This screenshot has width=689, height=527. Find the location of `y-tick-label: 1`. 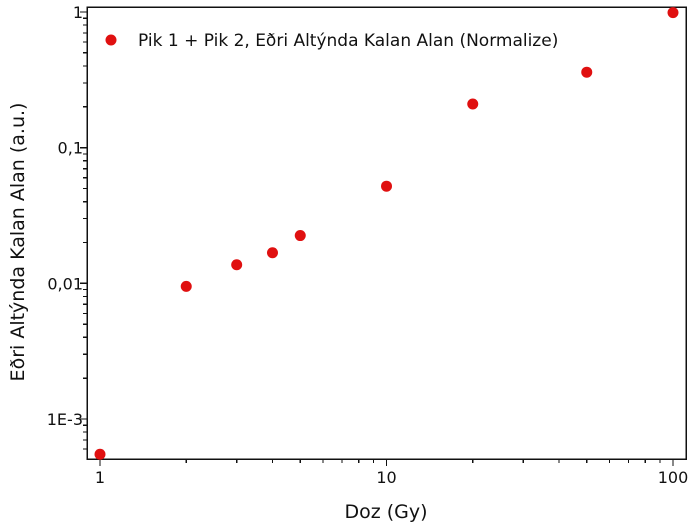

y-tick-label: 1 is located at coordinates (78, 12).